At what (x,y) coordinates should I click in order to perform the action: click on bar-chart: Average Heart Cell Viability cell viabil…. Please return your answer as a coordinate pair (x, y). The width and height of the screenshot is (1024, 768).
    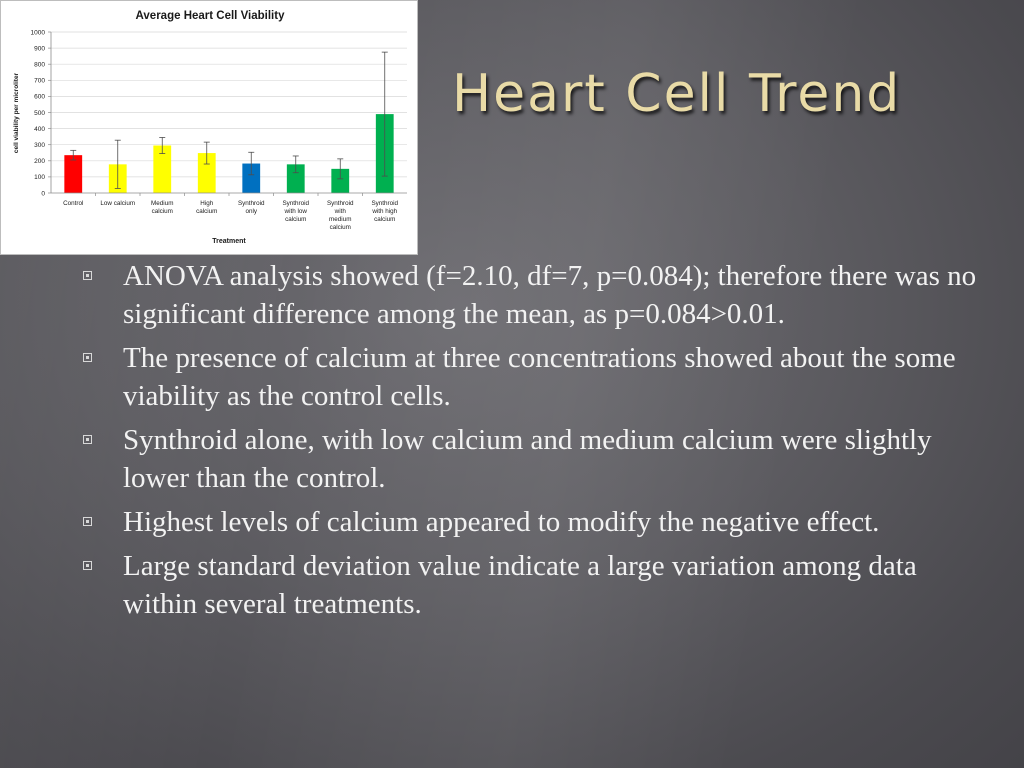
    Looking at the image, I should click on (210, 127).